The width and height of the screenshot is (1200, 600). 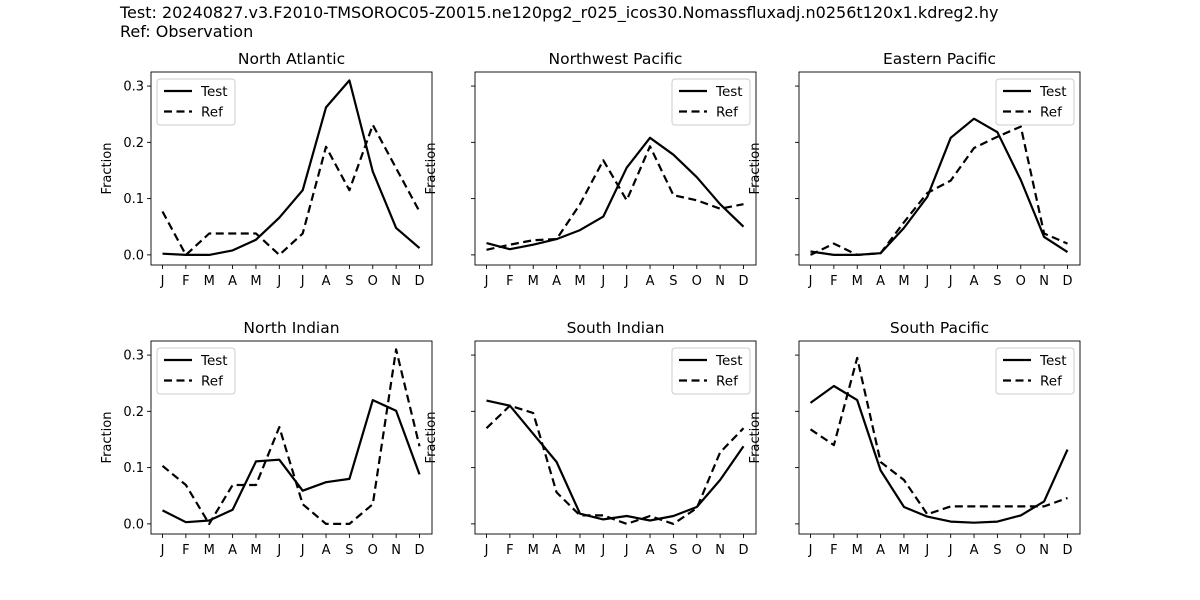 What do you see at coordinates (939, 59) in the screenshot?
I see `chart-title: Eastern Pacific` at bounding box center [939, 59].